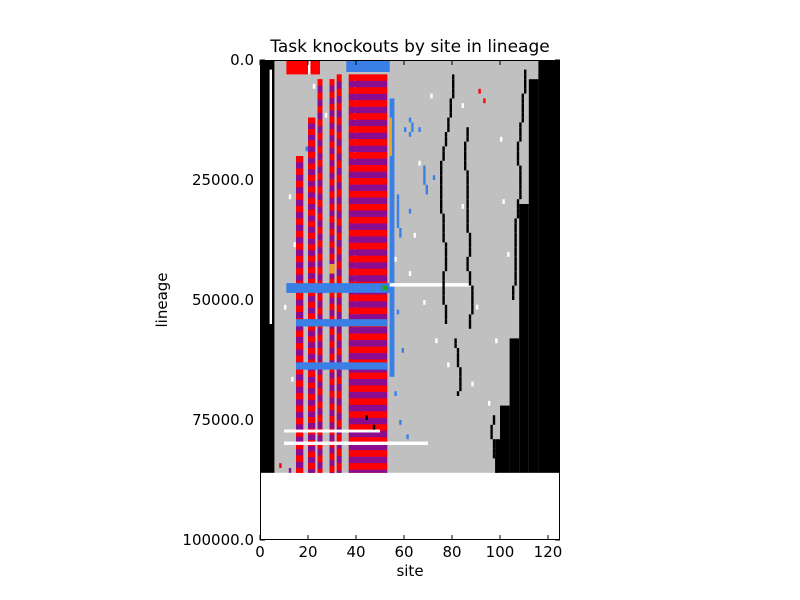 The width and height of the screenshot is (800, 600). What do you see at coordinates (403, 552) in the screenshot?
I see `x-tick-label: 60` at bounding box center [403, 552].